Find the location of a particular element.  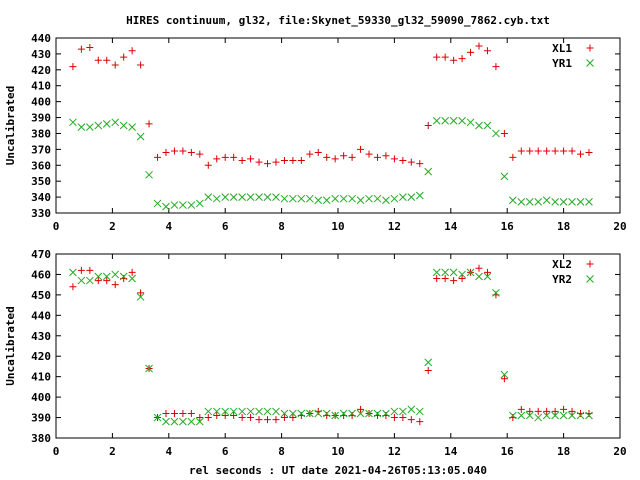

x-tick-label: 8 is located at coordinates (281, 451).